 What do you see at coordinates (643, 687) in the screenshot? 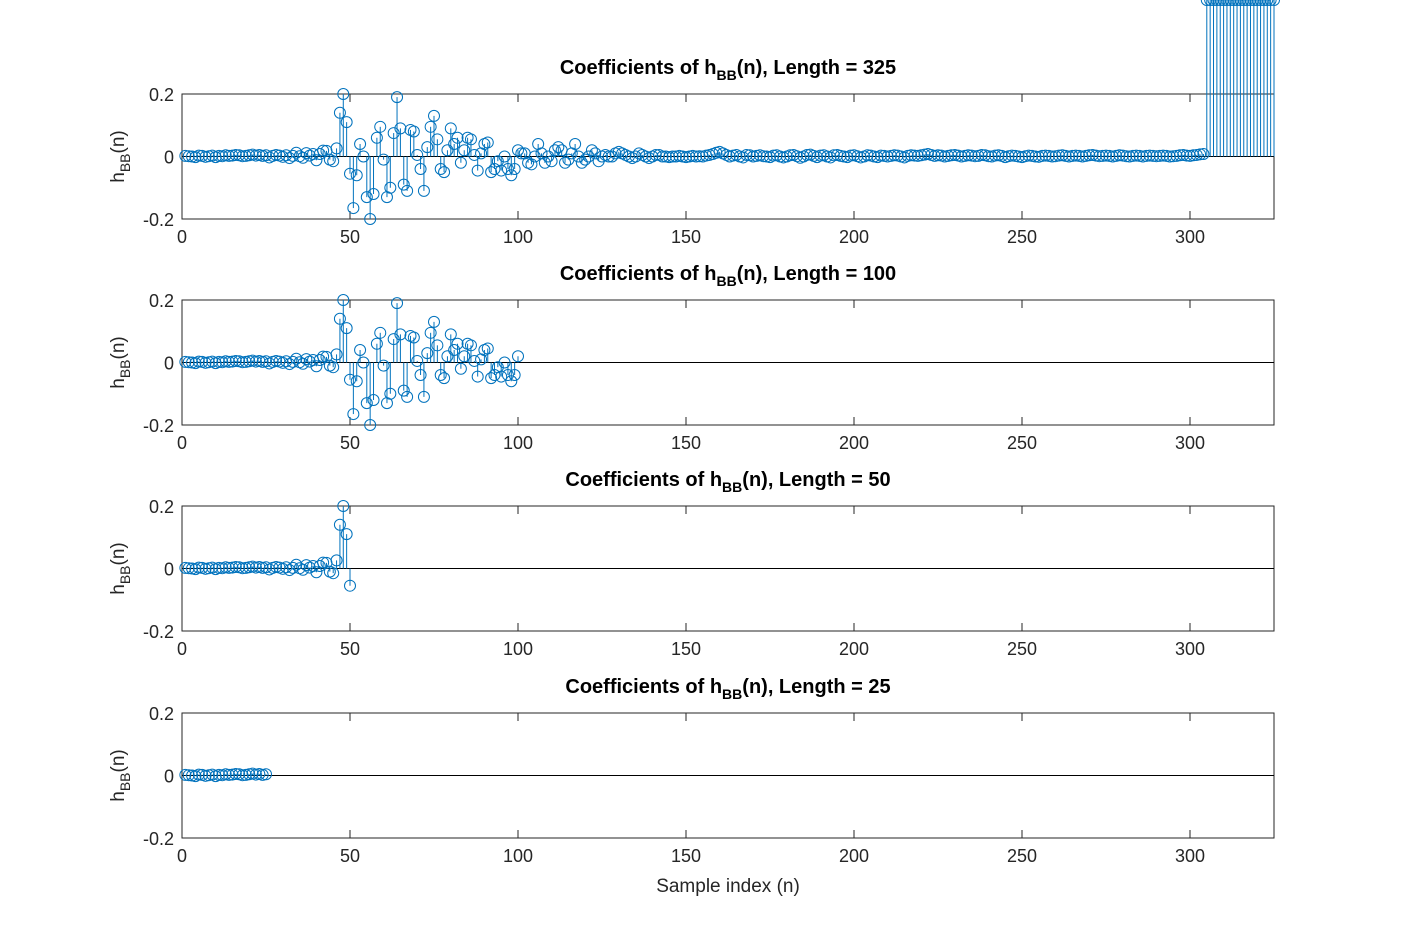
I see `title-prefix: Coefficients of h` at bounding box center [643, 687].